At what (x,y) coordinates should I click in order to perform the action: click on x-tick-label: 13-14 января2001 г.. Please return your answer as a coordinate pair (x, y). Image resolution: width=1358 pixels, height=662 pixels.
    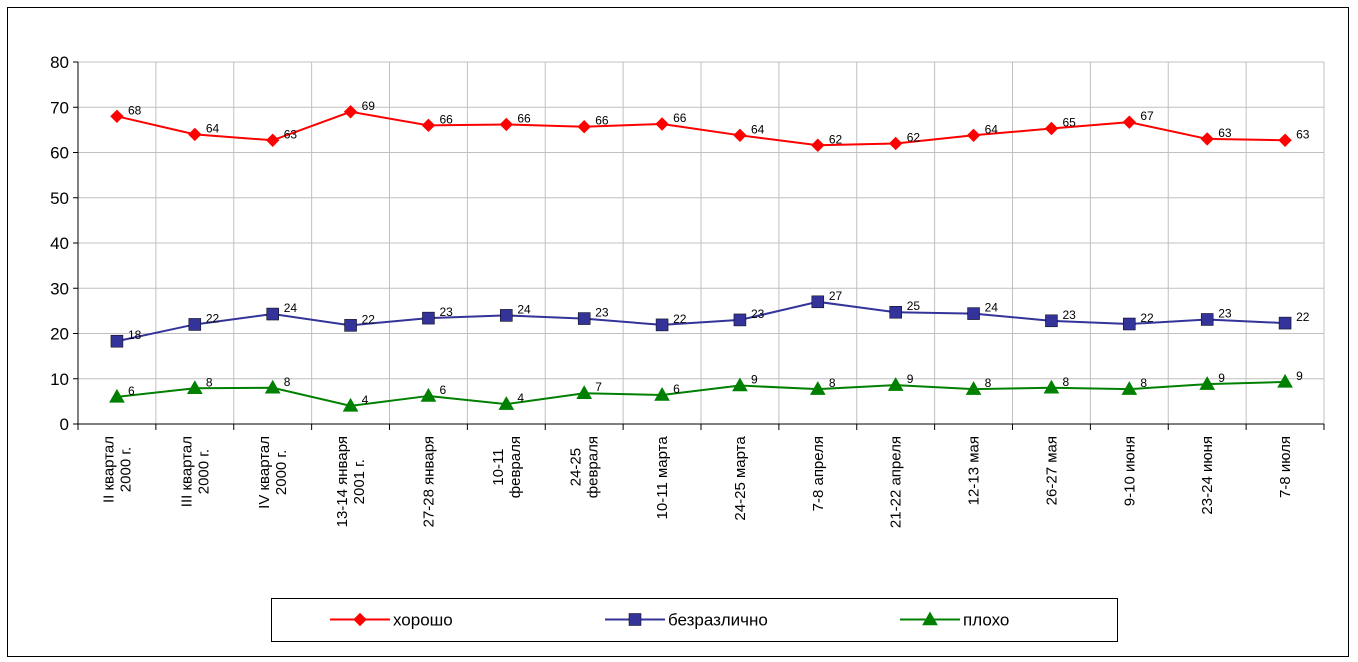
    Looking at the image, I should click on (351, 481).